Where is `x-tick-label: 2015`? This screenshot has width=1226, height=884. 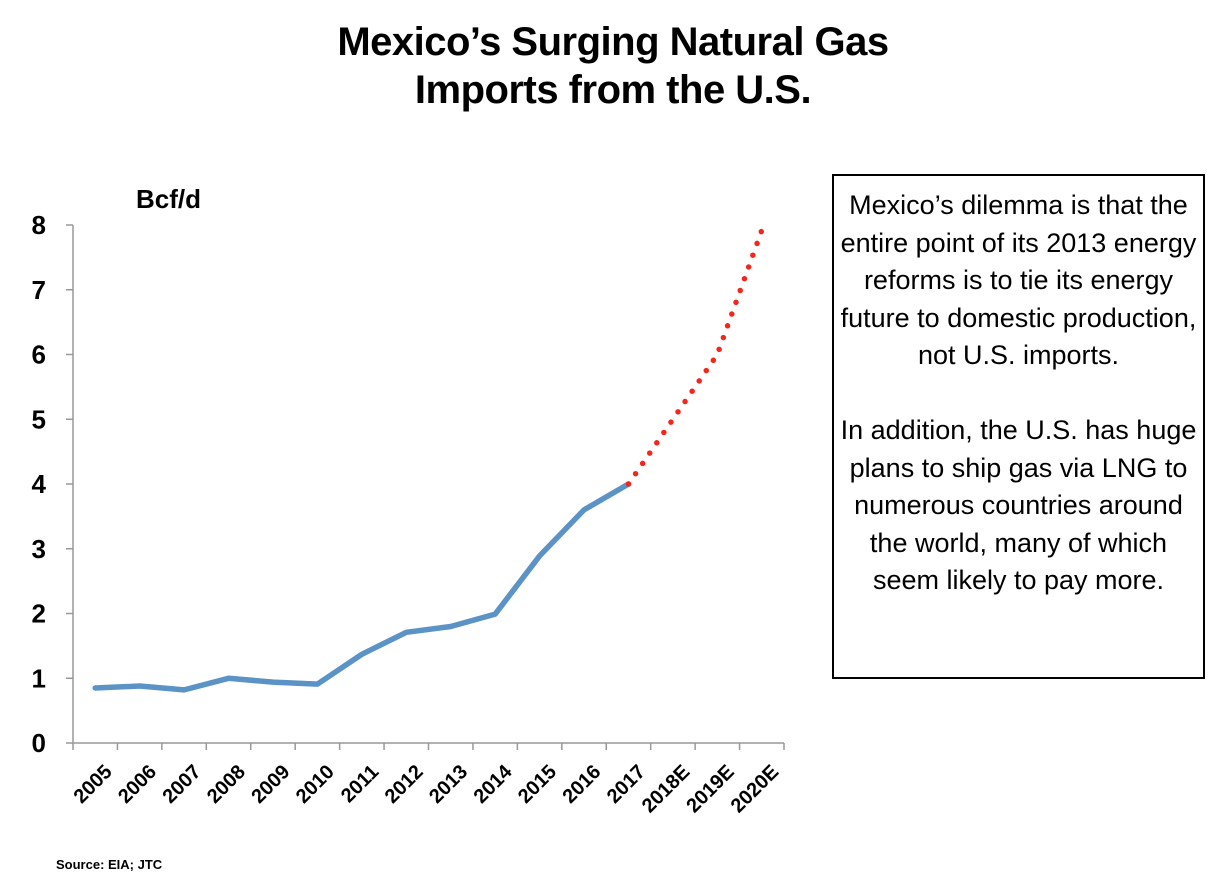
x-tick-label: 2015 is located at coordinates (537, 784).